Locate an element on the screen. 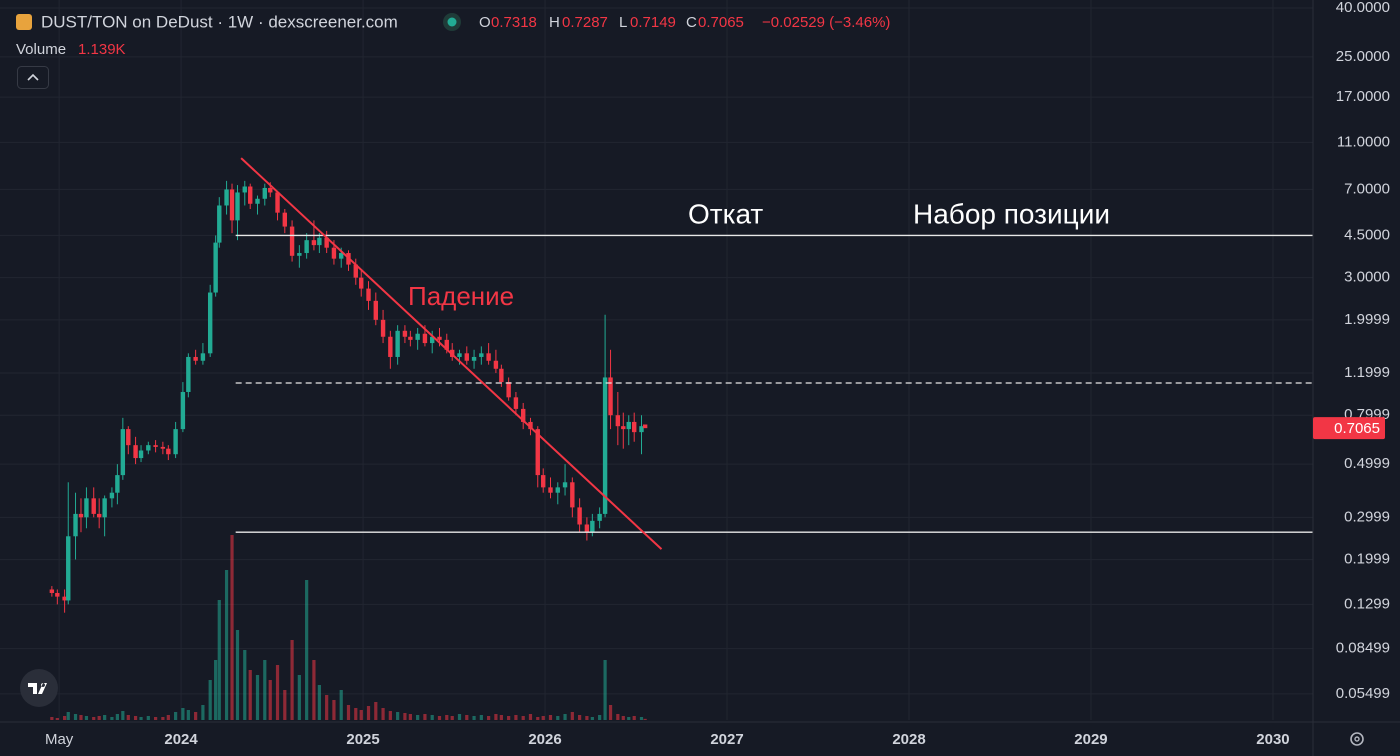 This screenshot has height=756, width=1400. ohlc-label: O is located at coordinates (485, 22).